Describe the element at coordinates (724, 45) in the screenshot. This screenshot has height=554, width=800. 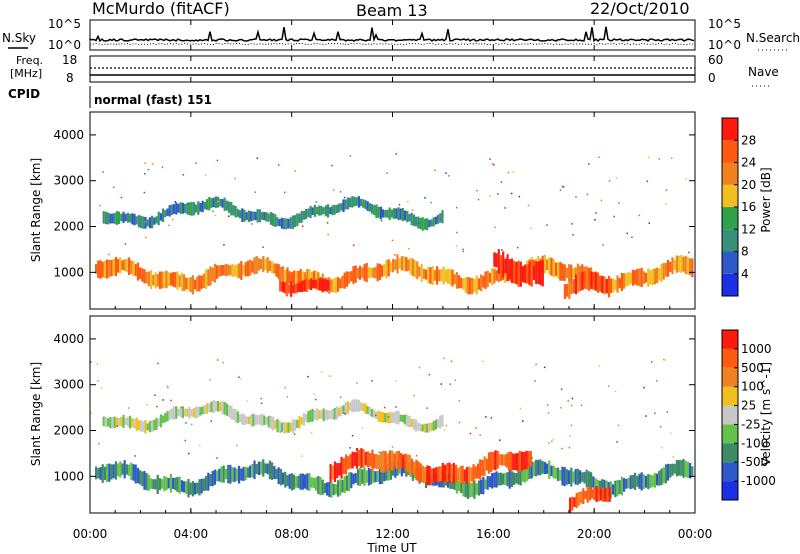
I see `noise-right-tick-bottom: 10^0` at that location.